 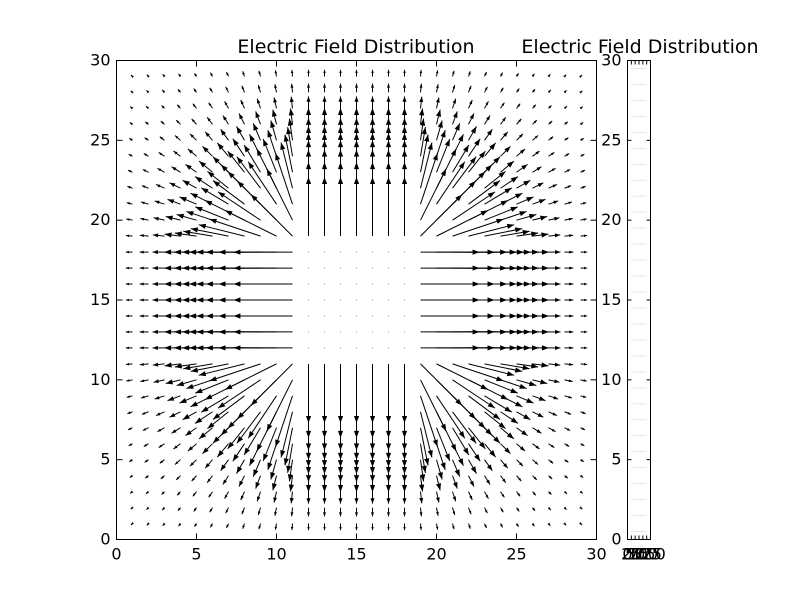 What do you see at coordinates (611, 379) in the screenshot?
I see `colorbar-y-tick-label: 10` at bounding box center [611, 379].